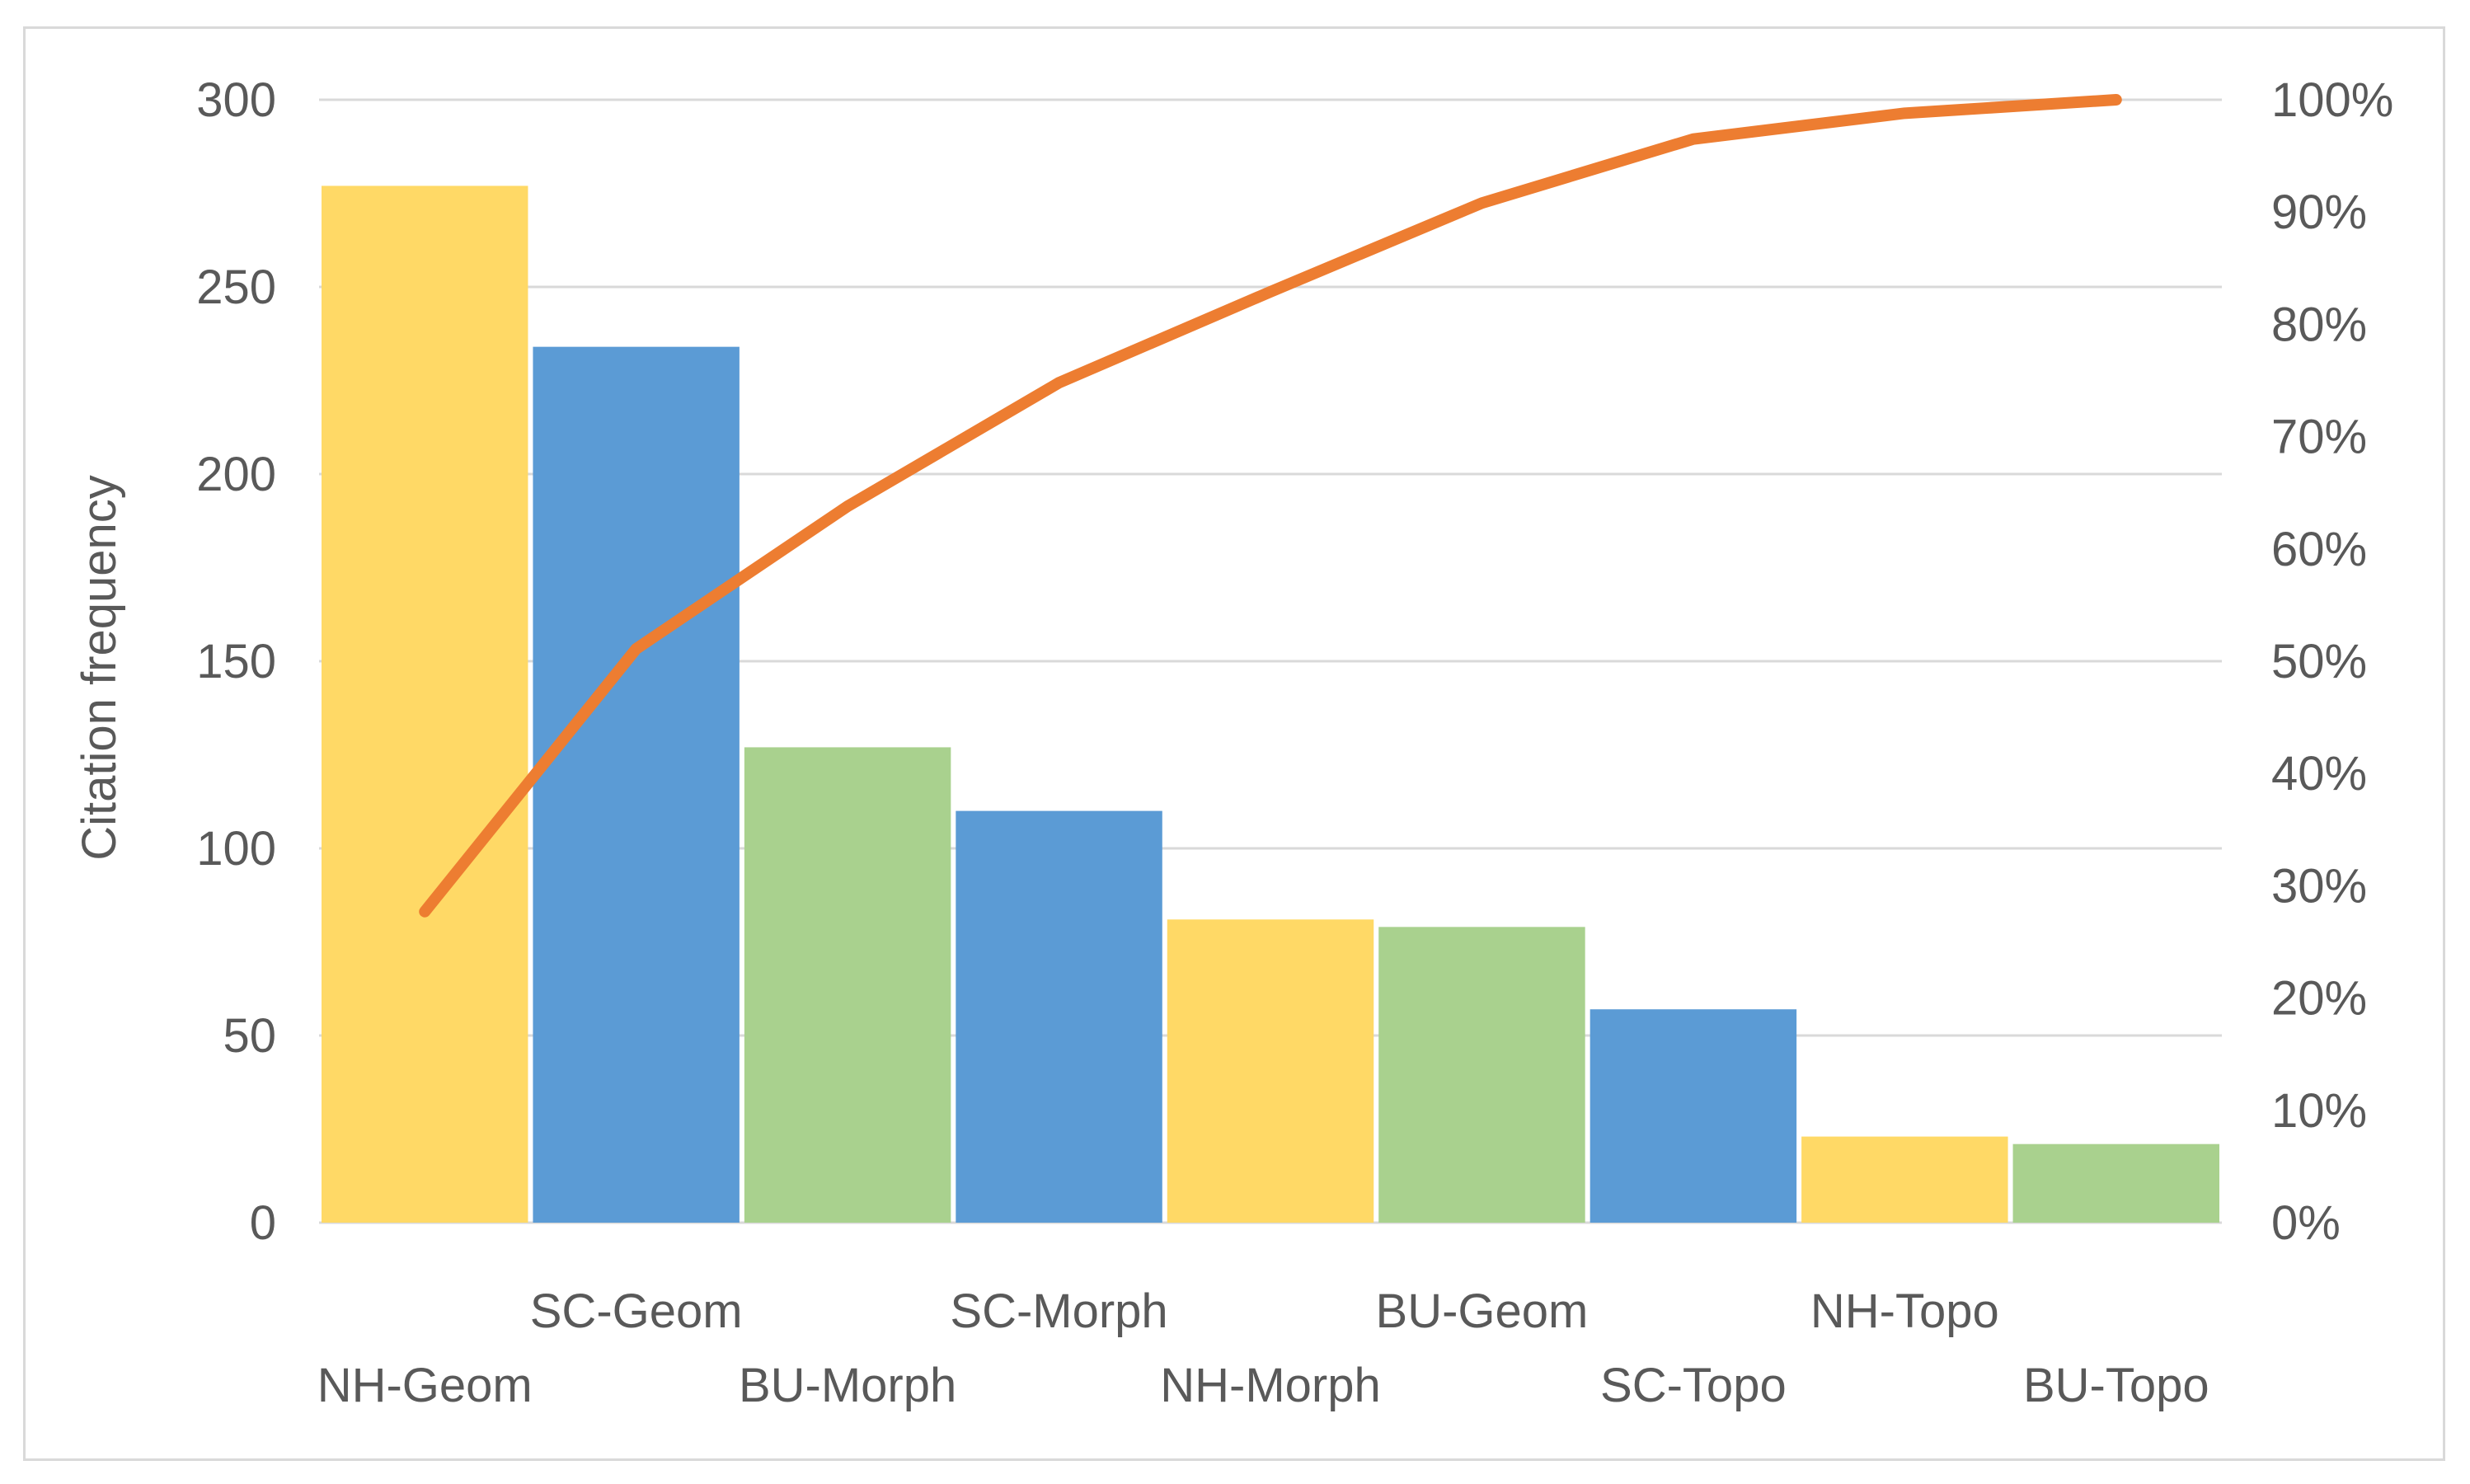 The image size is (2470, 1484). Describe the element at coordinates (1270, 1071) in the screenshot. I see `bar-nh-morph` at that location.